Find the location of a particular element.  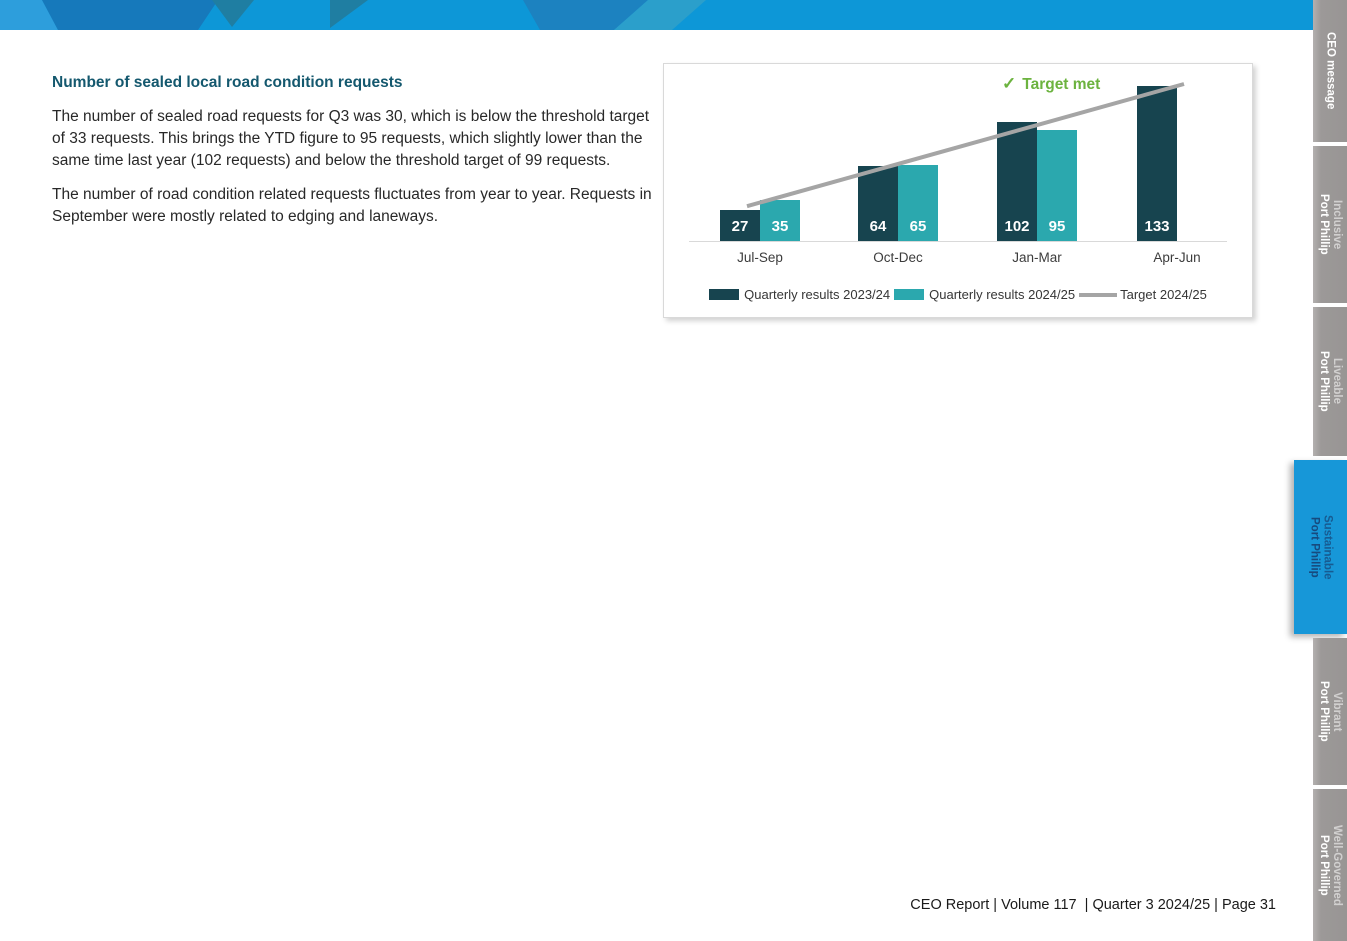

legend-label: Target 2024/25 is located at coordinates (1163, 294).